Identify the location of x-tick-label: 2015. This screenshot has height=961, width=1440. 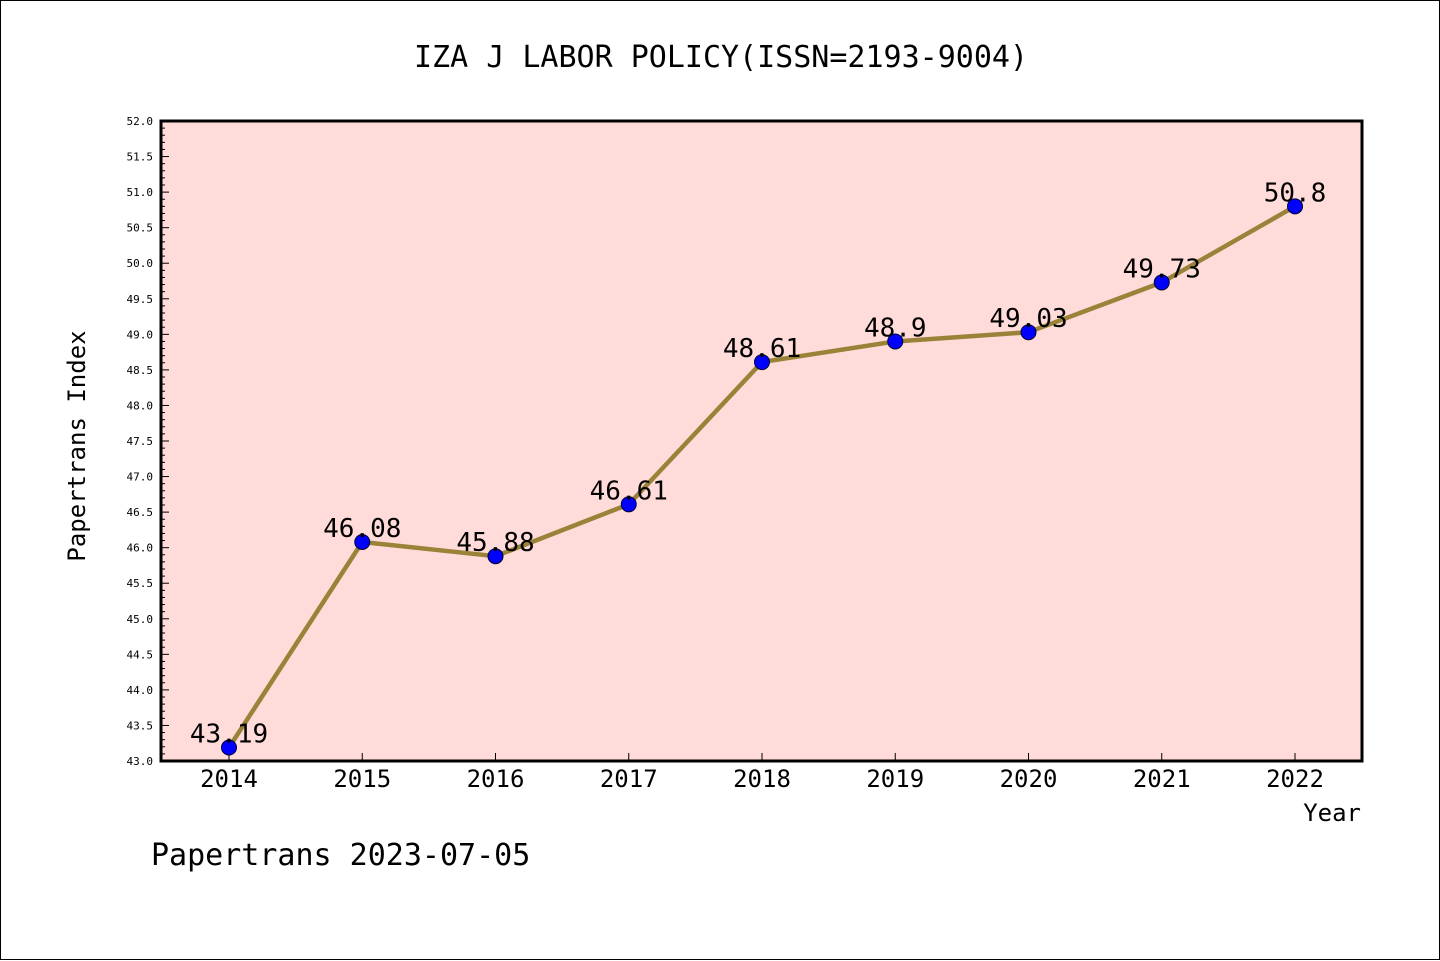
(362, 779).